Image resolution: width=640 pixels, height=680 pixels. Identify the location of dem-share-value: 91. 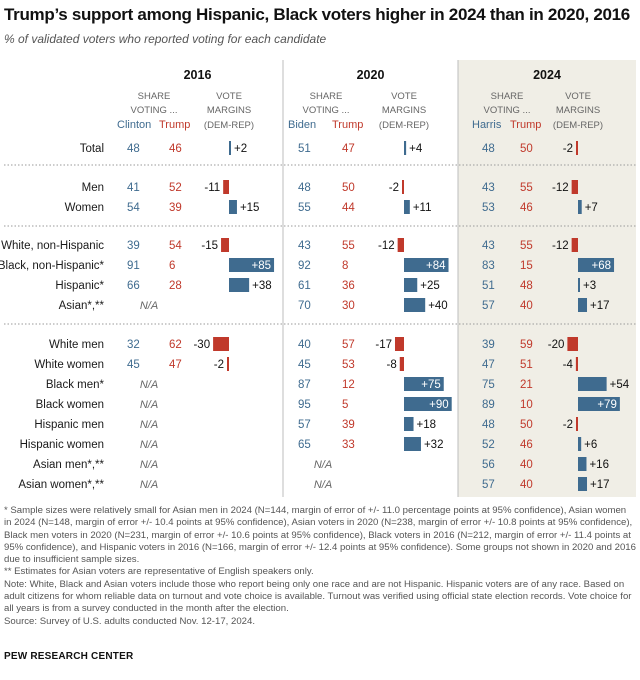
(133, 266).